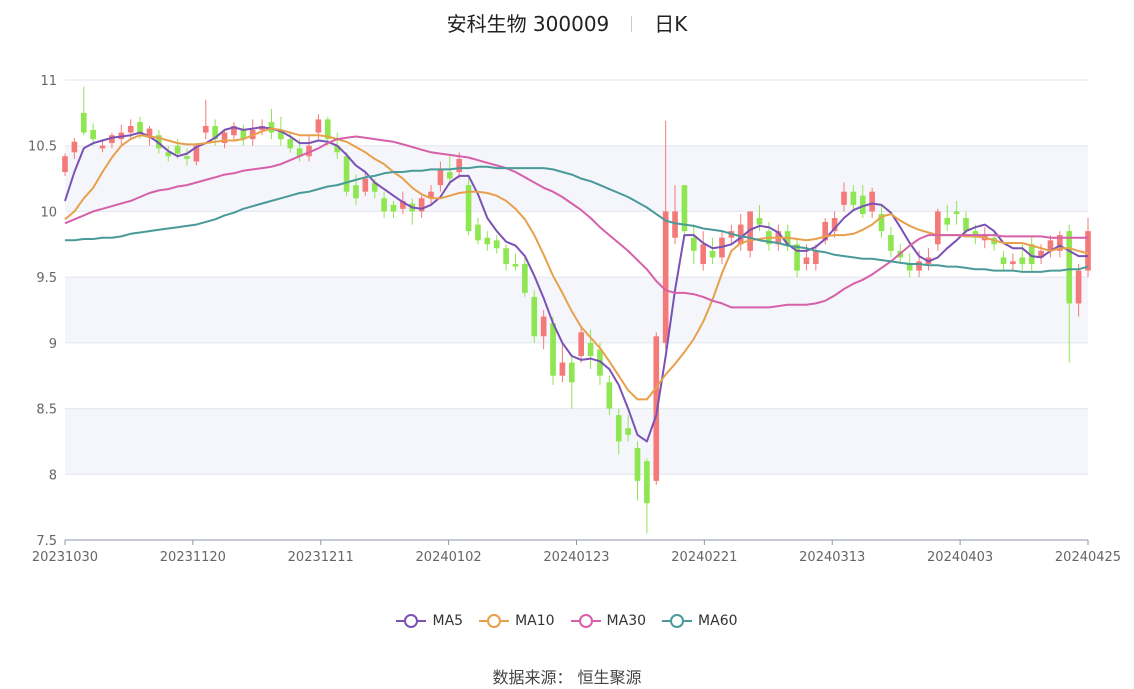  Describe the element at coordinates (48, 212) in the screenshot. I see `y-tick-label: 10` at that location.